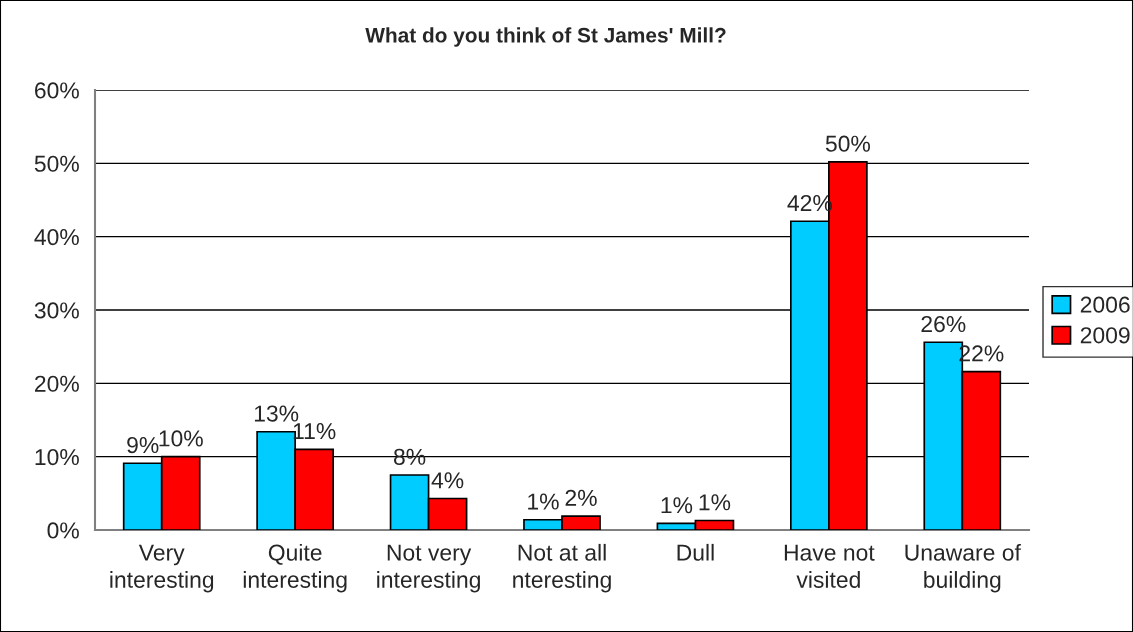 The width and height of the screenshot is (1133, 632). I want to click on y-tick-label: 20%, so click(57, 383).